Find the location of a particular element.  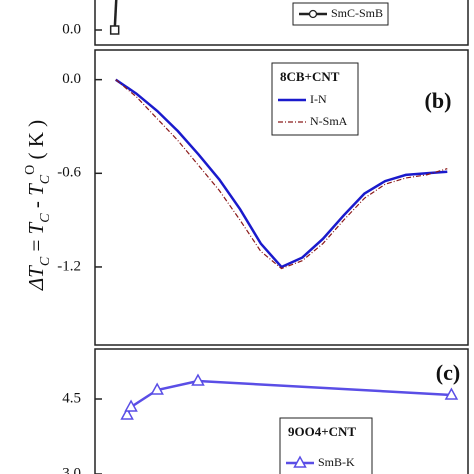

y-axis-label-part: ( K ) is located at coordinates (36, 142).